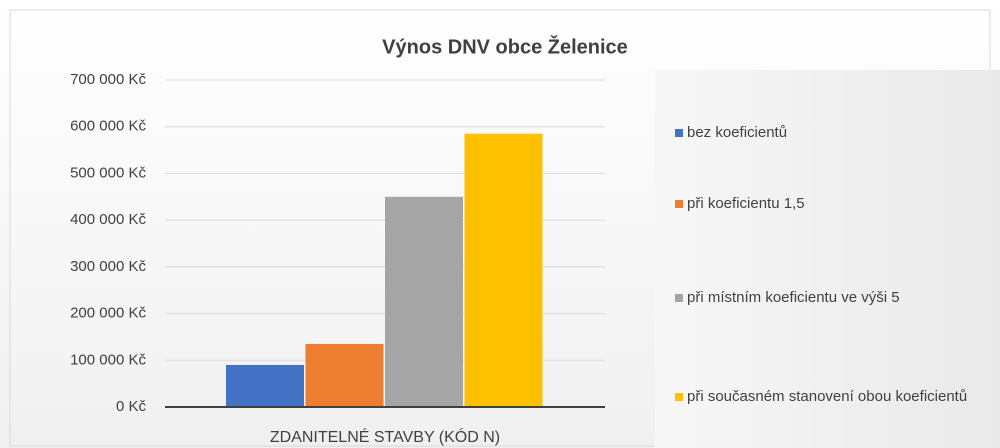 The image size is (1000, 448). I want to click on legend-label: bez koeficientů, so click(737, 132).